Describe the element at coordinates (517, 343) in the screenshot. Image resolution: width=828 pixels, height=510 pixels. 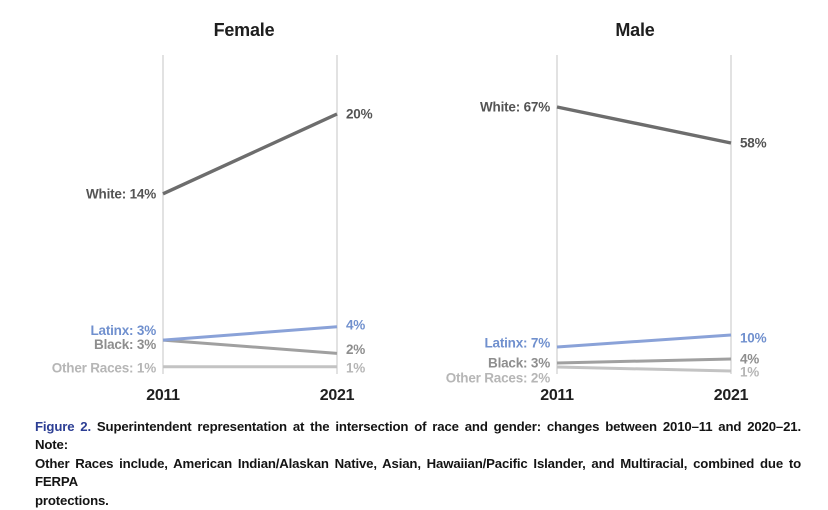
I see `series-start-label-latinx: Latinx: 7%` at that location.